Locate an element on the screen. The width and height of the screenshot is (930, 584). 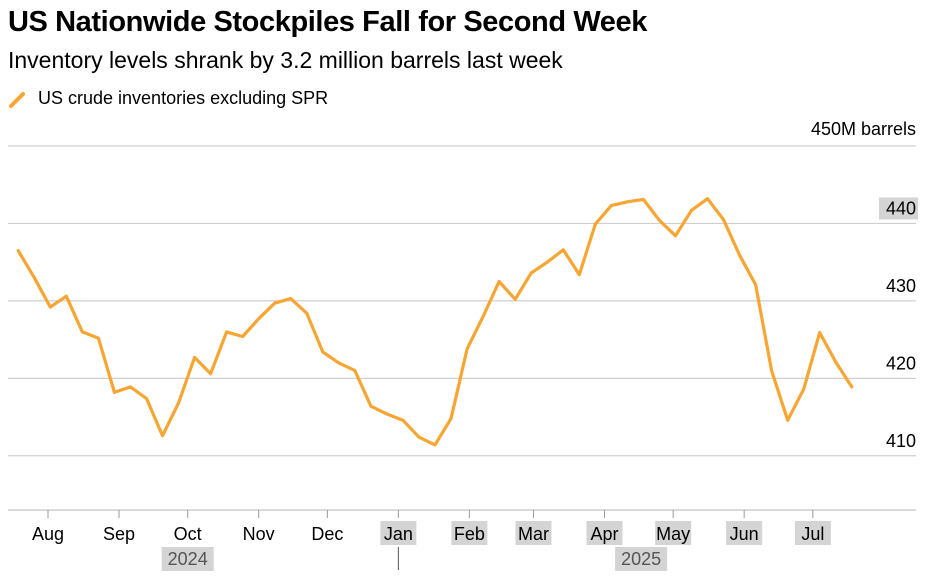
x-tick-label-mar: Mar is located at coordinates (533, 534).